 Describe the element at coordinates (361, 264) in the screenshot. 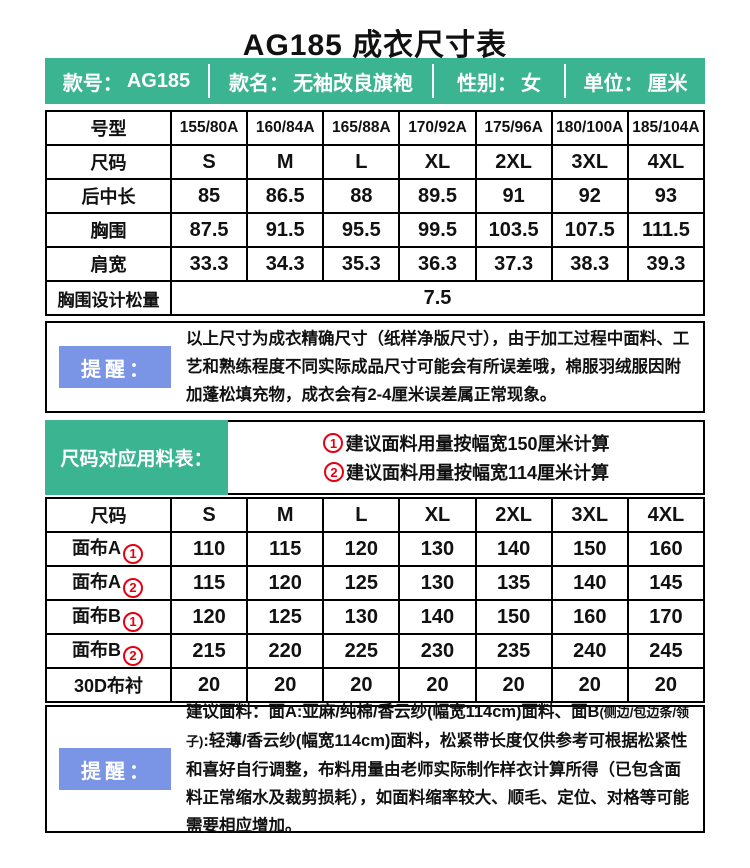

I see `cell: 35.3` at that location.